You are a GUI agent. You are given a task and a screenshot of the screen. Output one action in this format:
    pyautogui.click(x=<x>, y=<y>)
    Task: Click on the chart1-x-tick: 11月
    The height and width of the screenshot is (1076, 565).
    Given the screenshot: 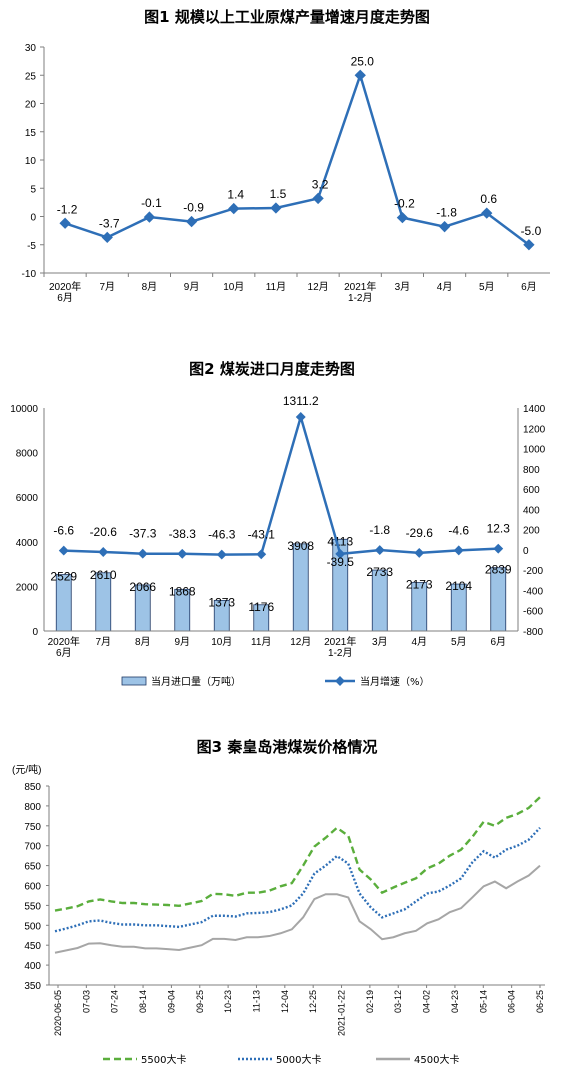 What is the action you would take?
    pyautogui.click(x=276, y=287)
    